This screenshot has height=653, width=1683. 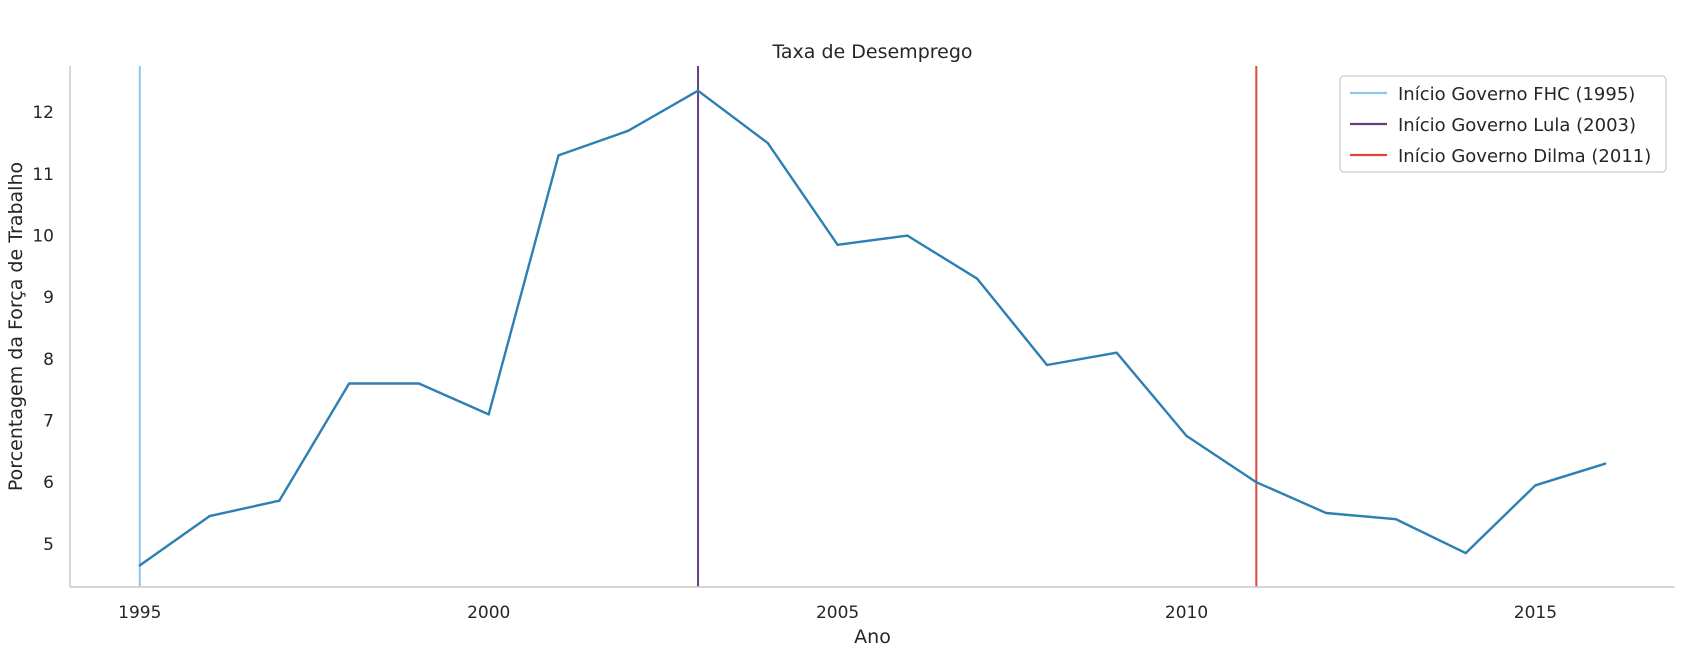 What do you see at coordinates (48, 545) in the screenshot?
I see `y-tick-label: 5` at bounding box center [48, 545].